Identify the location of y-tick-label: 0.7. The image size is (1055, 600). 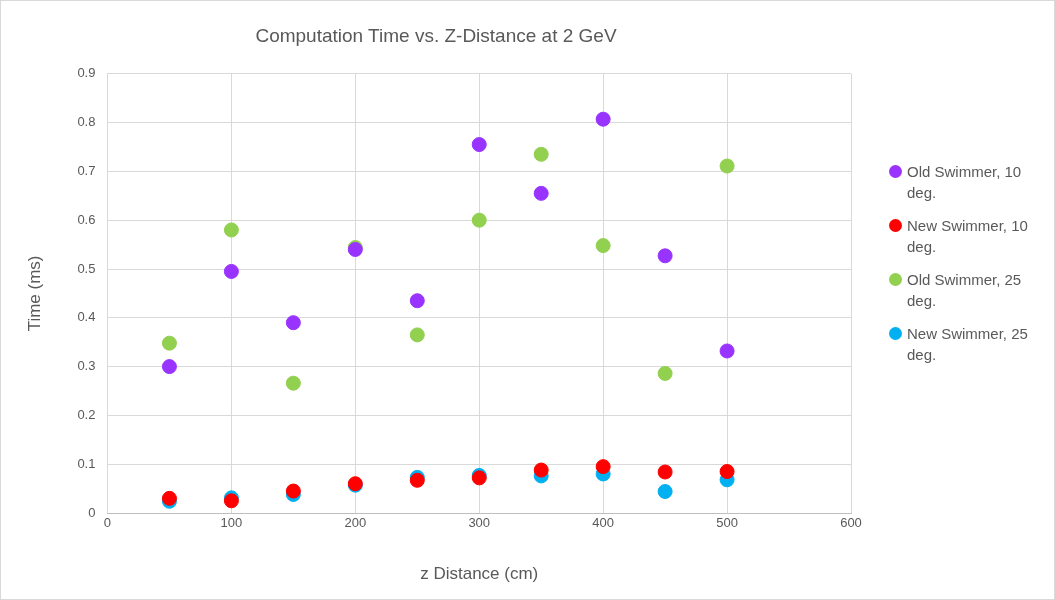
(86, 170).